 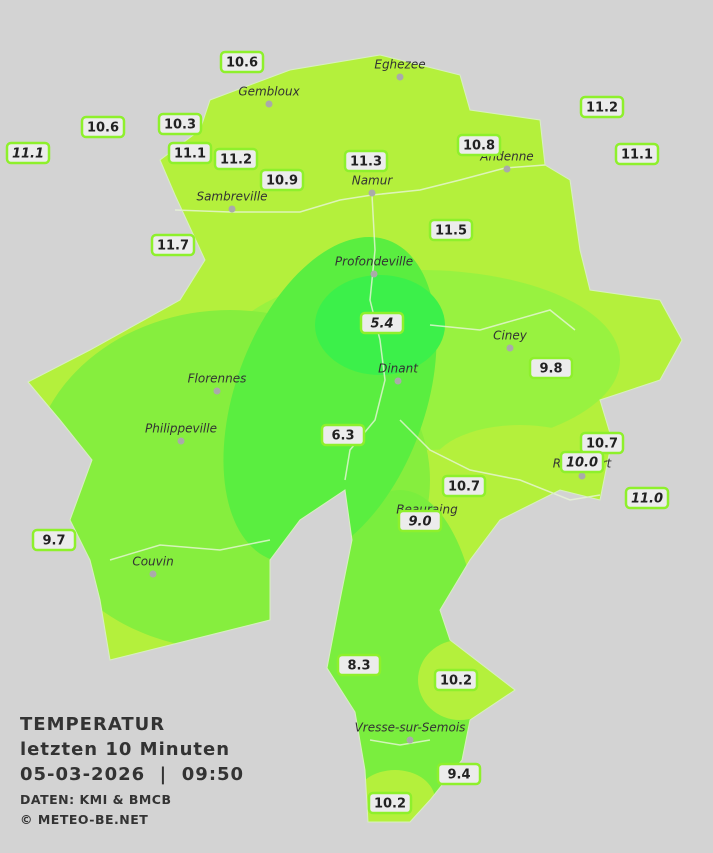 I want to click on station: 11.0, so click(x=647, y=498).